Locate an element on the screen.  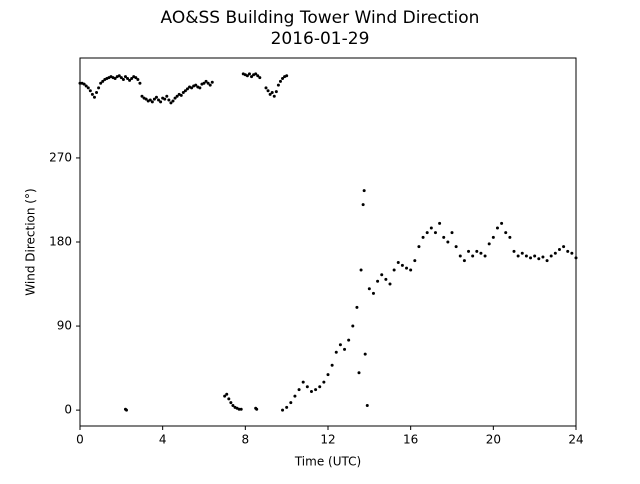
x-tick-label: 4 is located at coordinates (163, 440).